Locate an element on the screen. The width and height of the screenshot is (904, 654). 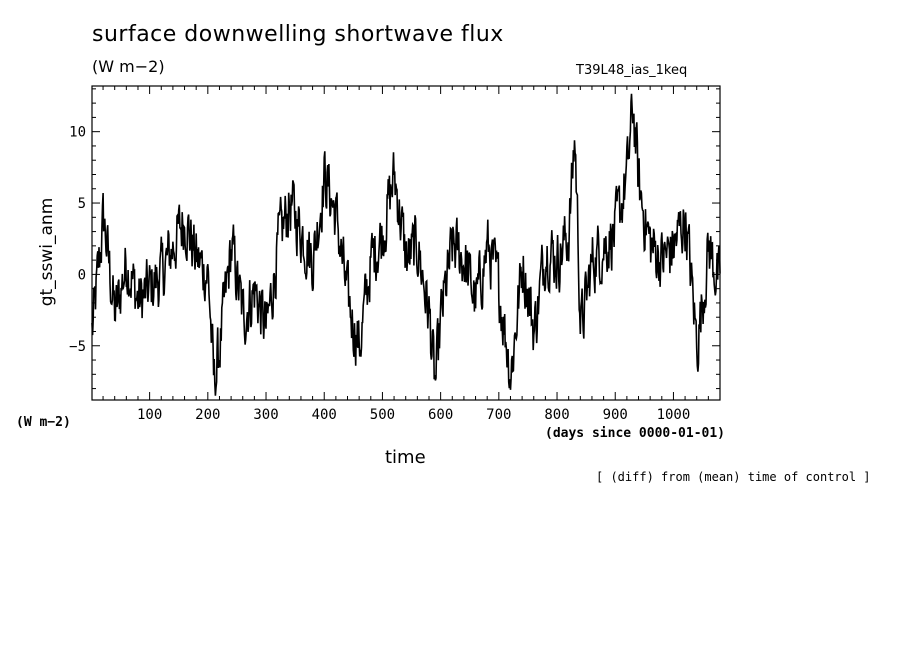
chart-title: surface downwelling shortwave flux is located at coordinates (298, 34).